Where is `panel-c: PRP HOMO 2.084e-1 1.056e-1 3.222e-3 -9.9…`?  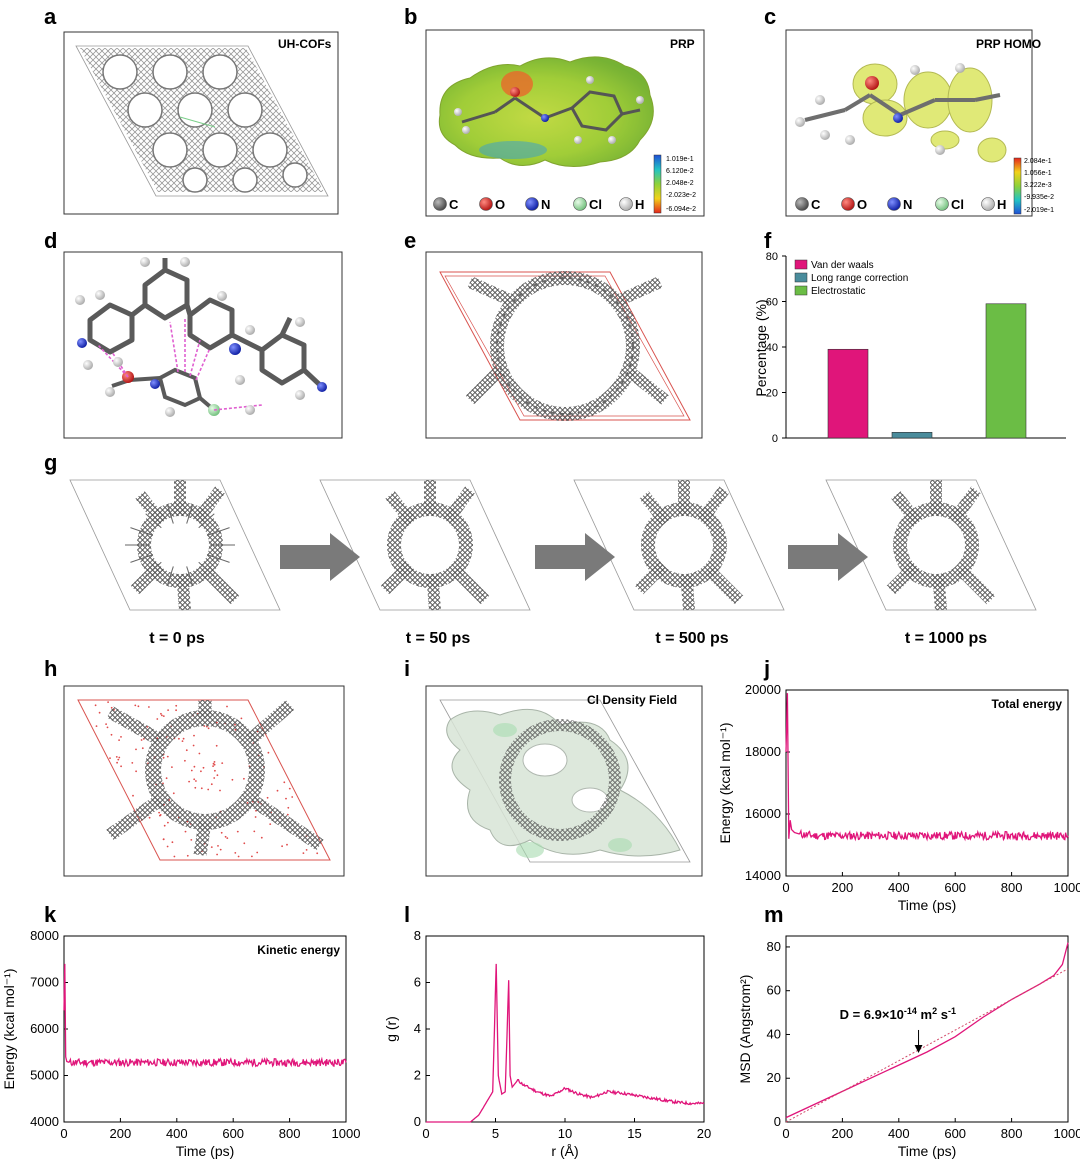
panel-c: PRP HOMO 2.084e-1 1.056e-1 3.222e-3 -9.9… is located at coordinates (919, 123).